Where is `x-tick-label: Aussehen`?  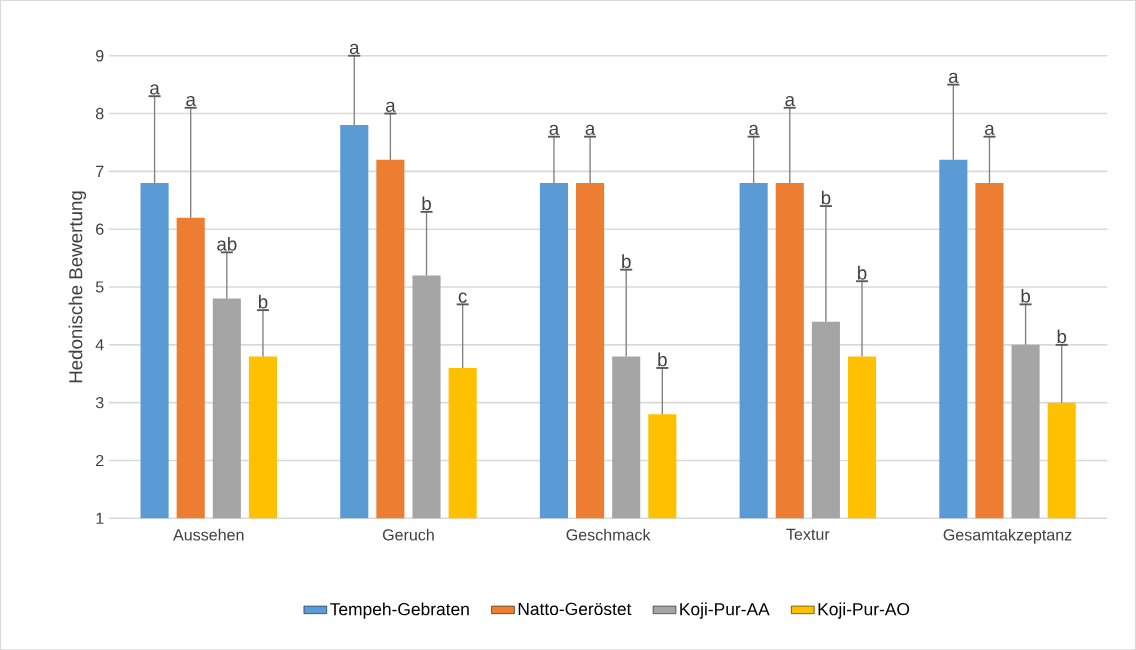
x-tick-label: Aussehen is located at coordinates (208, 534).